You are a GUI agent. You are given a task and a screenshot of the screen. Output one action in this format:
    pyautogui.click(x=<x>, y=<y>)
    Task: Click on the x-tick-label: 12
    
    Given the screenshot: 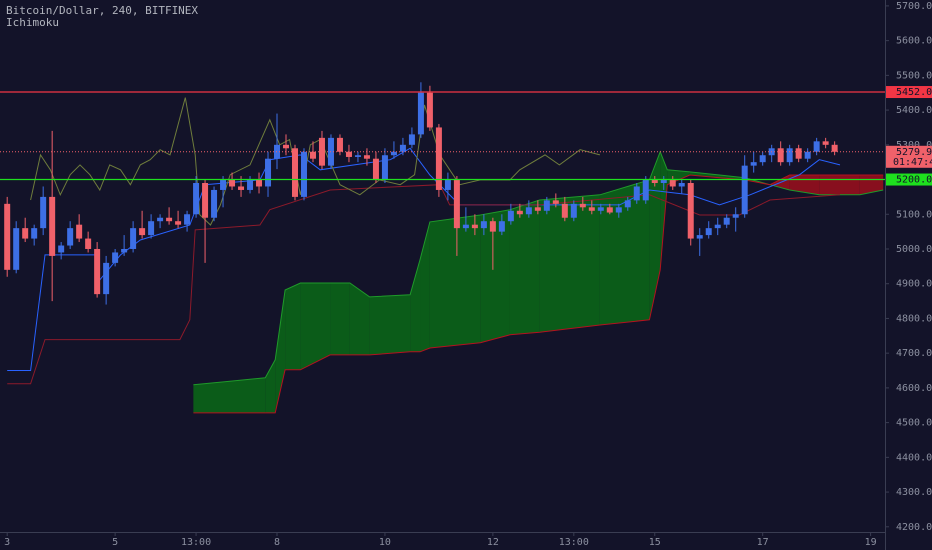 What is the action you would take?
    pyautogui.click(x=493, y=542)
    